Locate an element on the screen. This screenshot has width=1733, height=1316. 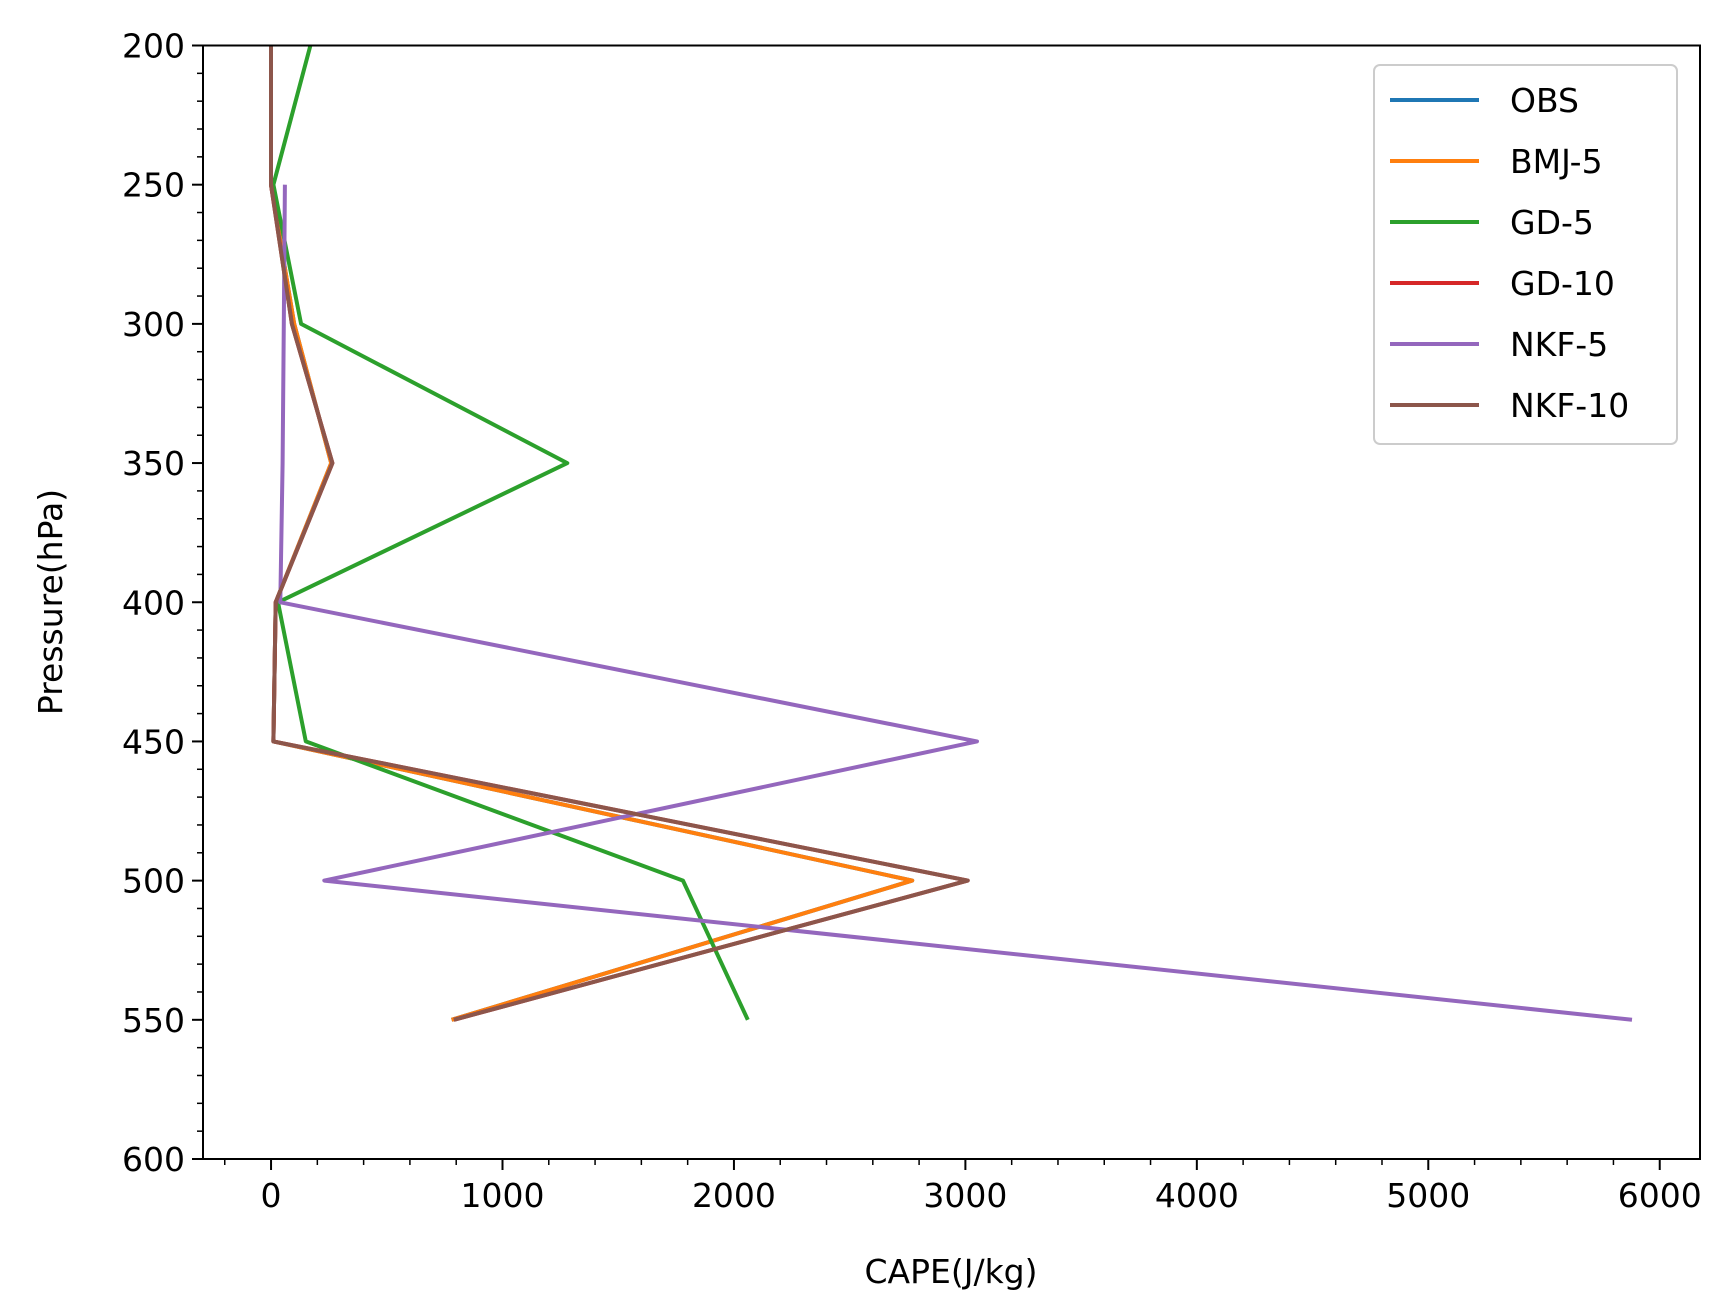
y-tick-label: 600 is located at coordinates (153, 1159).